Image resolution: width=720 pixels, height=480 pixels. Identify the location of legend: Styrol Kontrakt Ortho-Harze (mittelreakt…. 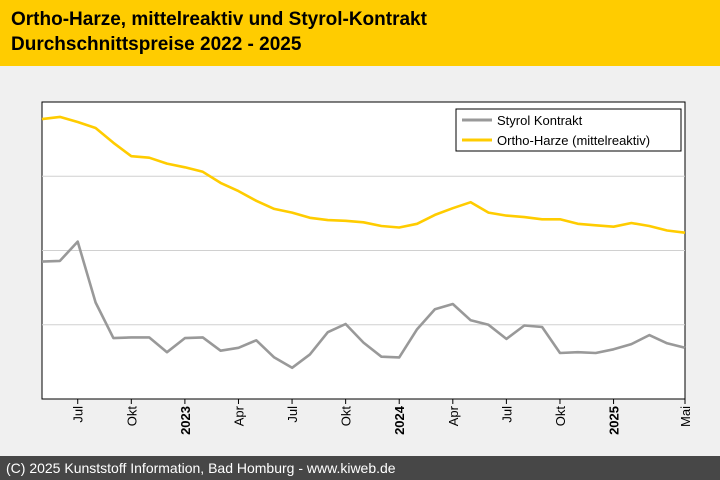
(568, 130).